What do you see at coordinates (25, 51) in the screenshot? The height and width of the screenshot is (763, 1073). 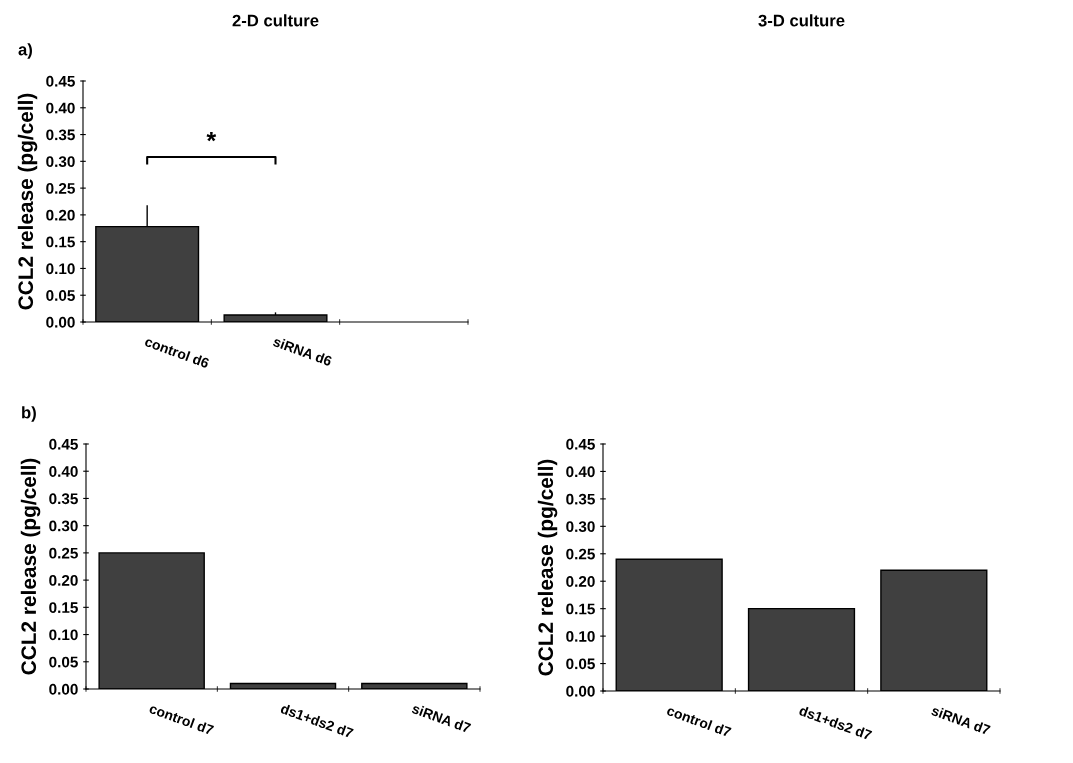 I see `text: a)` at bounding box center [25, 51].